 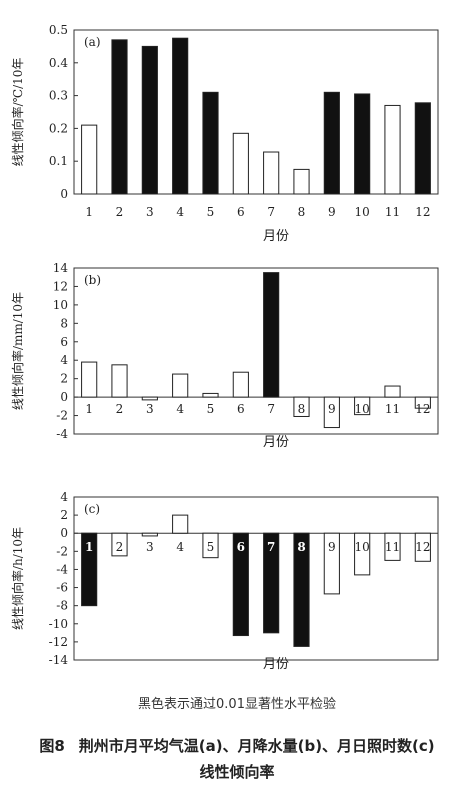 I want to click on y-tick-label: 0.1, so click(x=58, y=161).